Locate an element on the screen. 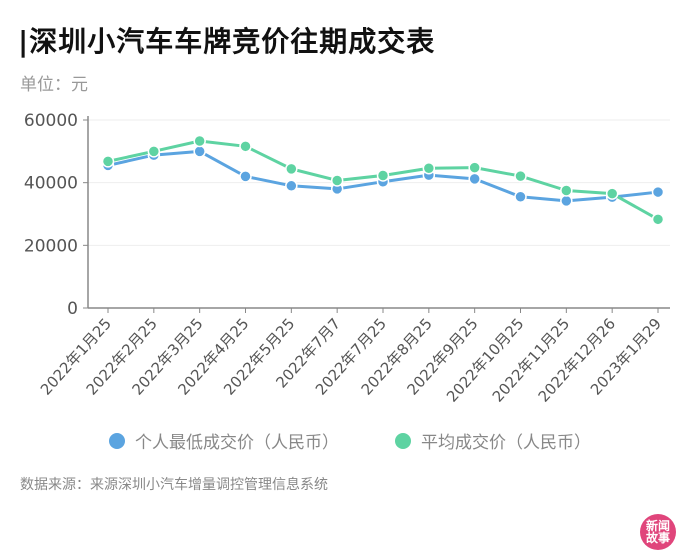 This screenshot has width=700, height=560. chart-title: |深圳小汽车车牌竞价往期成交表 is located at coordinates (227, 41).